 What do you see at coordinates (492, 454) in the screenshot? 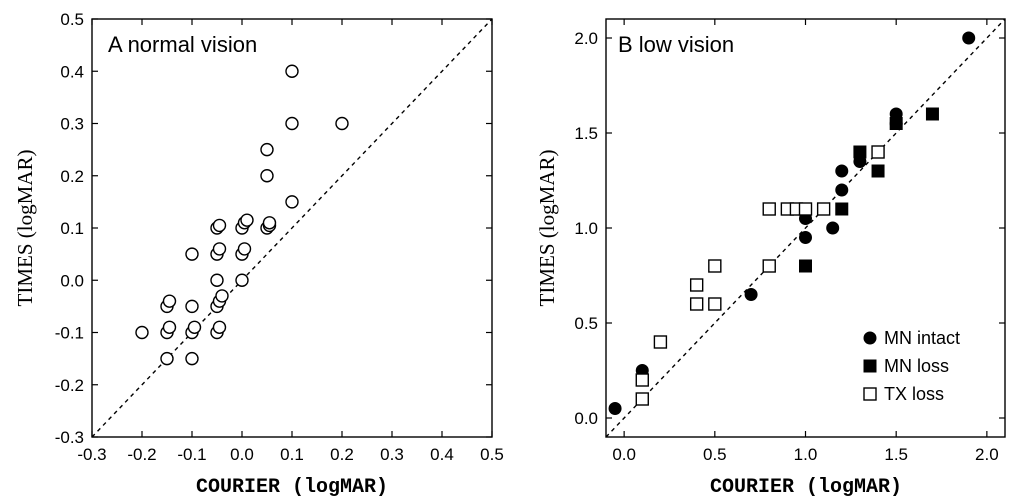
I see `panel-a-x-tick-label: 0.5` at bounding box center [492, 454].